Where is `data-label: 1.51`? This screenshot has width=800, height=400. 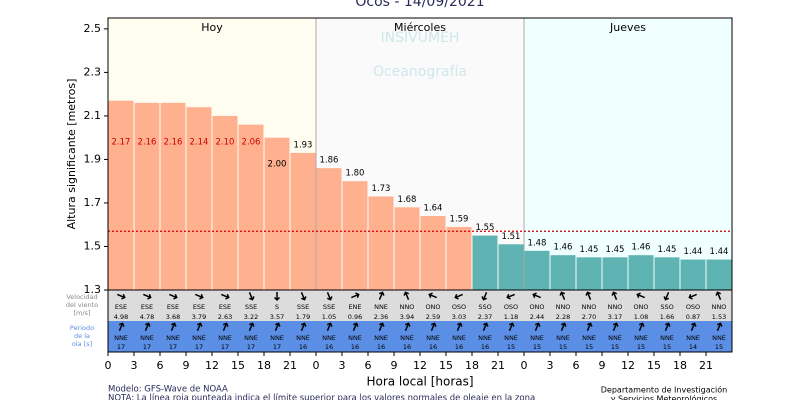
data-label: 1.51 is located at coordinates (511, 237).